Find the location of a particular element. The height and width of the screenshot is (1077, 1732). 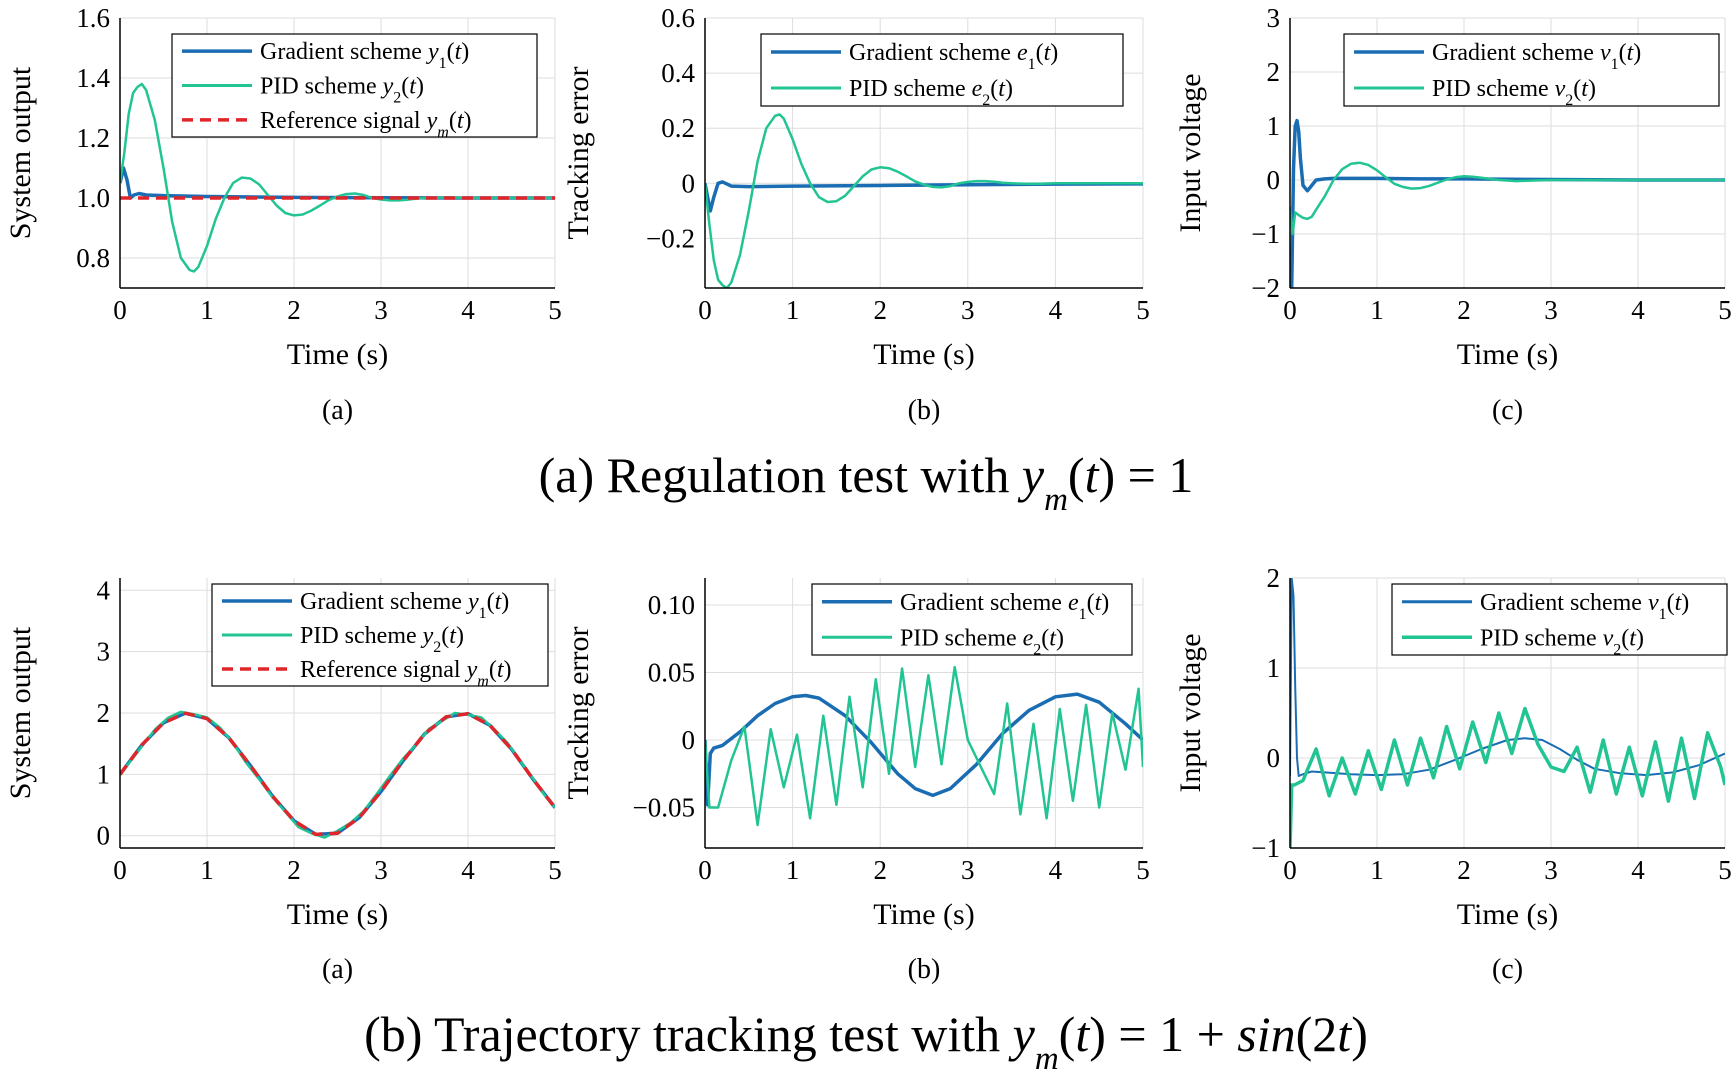

legend-label: PID scheme y2(t) is located at coordinates (382, 639).